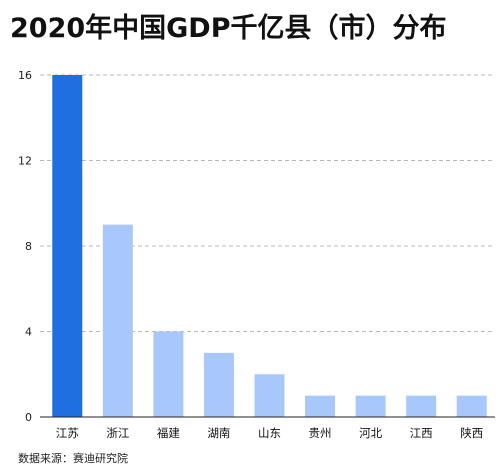 This screenshot has width=500, height=468. I want to click on y-axis-ticks: 0 4 8 12 16, so click(25, 246).